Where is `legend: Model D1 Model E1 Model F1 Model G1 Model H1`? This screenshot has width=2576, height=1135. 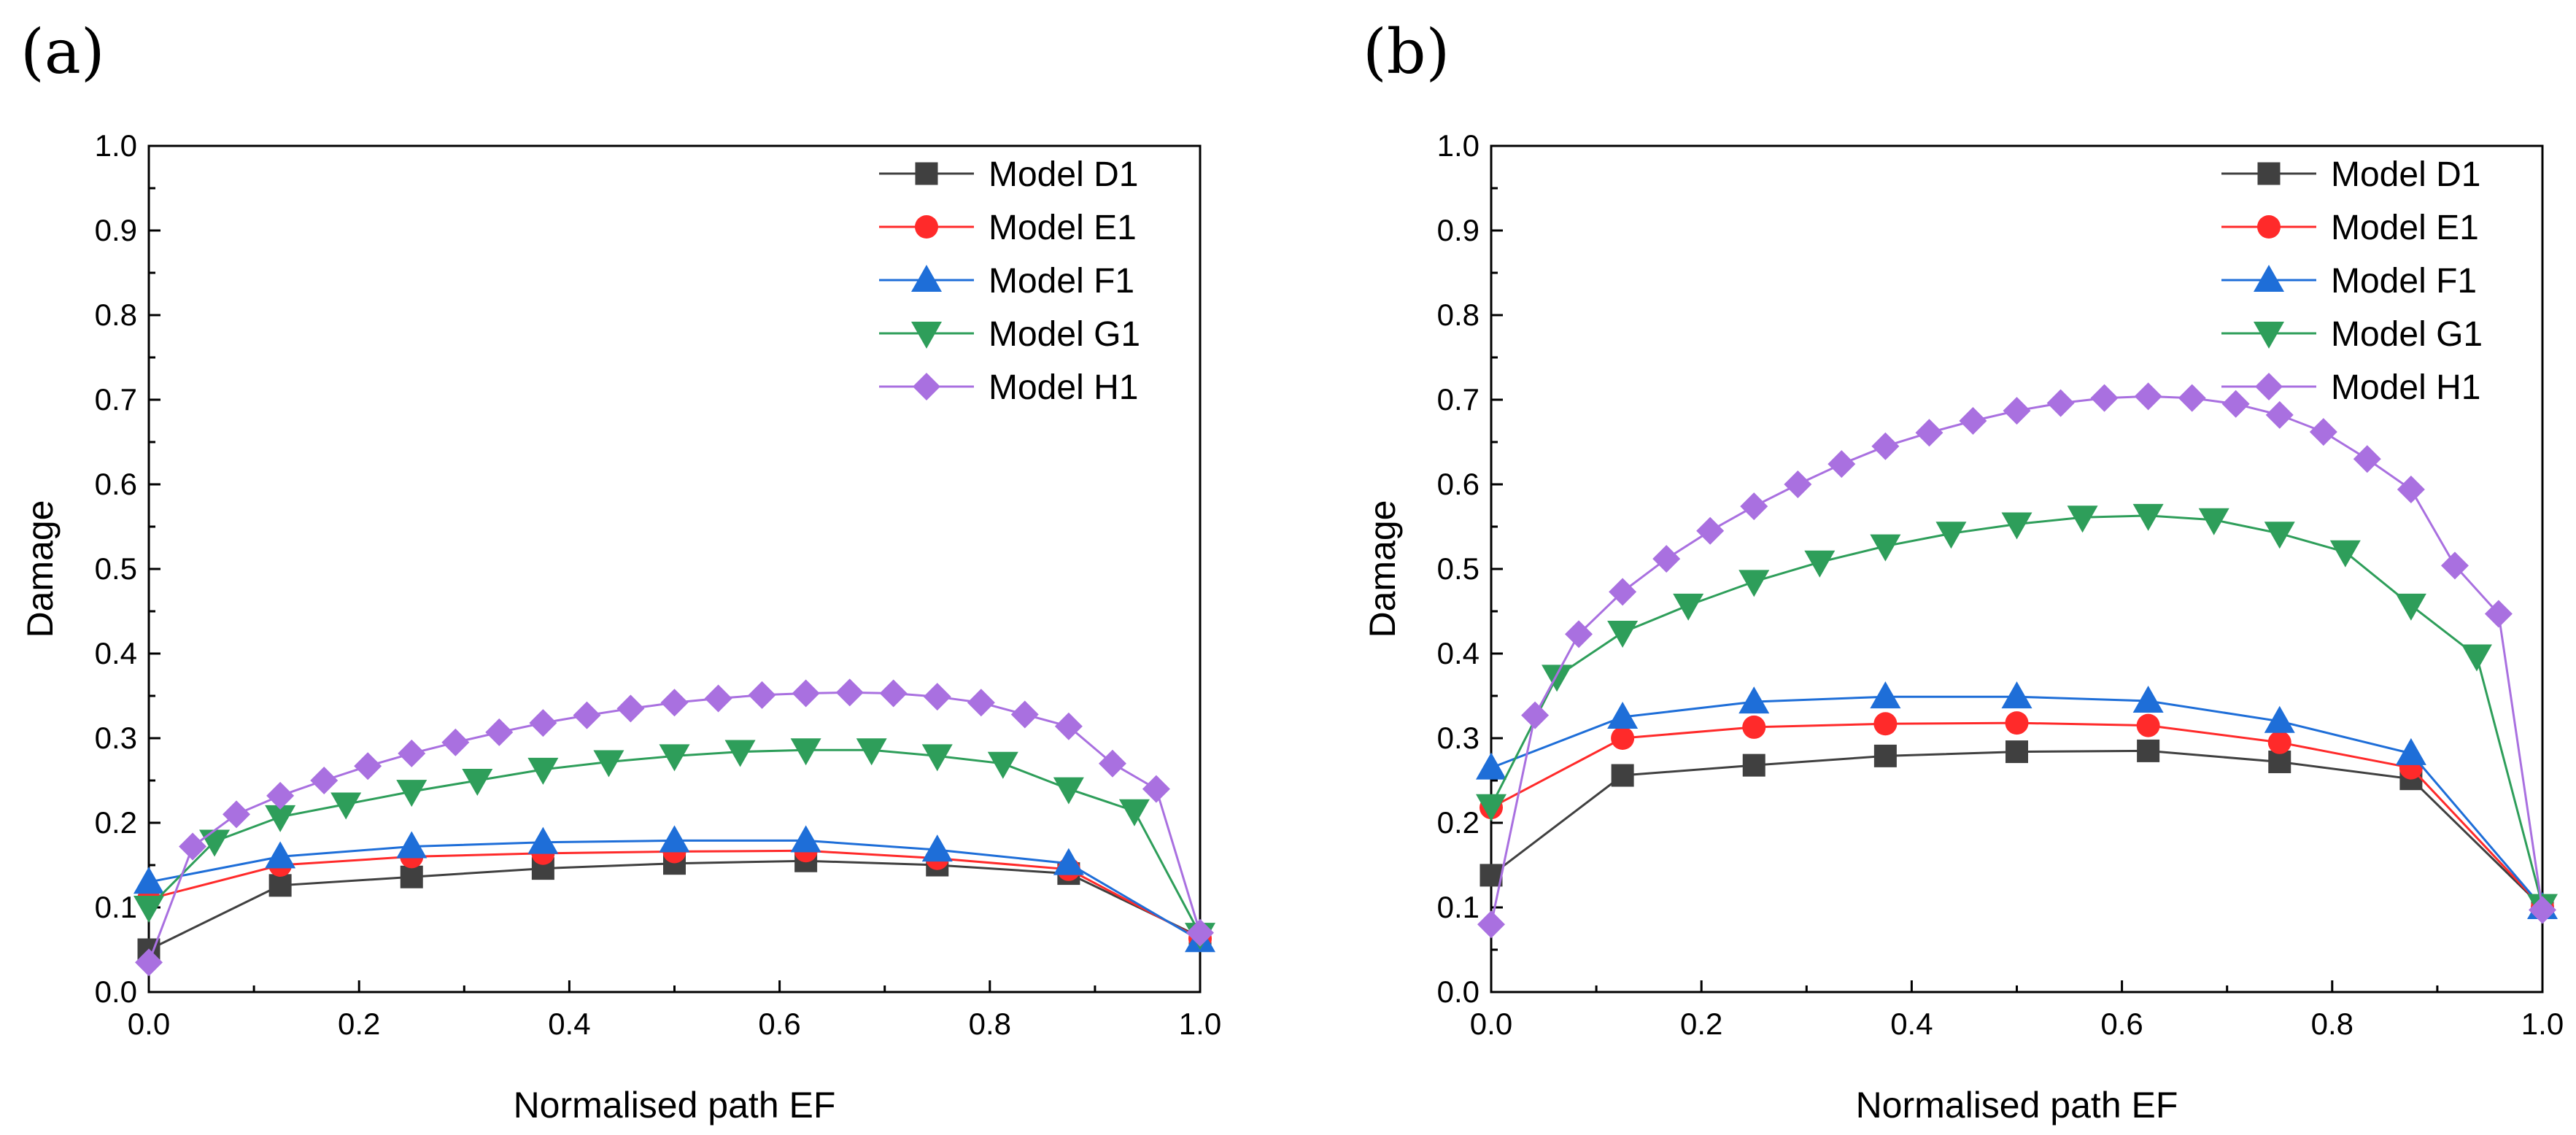
legend: Model D1 Model E1 Model F1 Model G1 Model H1 is located at coordinates (2352, 281).